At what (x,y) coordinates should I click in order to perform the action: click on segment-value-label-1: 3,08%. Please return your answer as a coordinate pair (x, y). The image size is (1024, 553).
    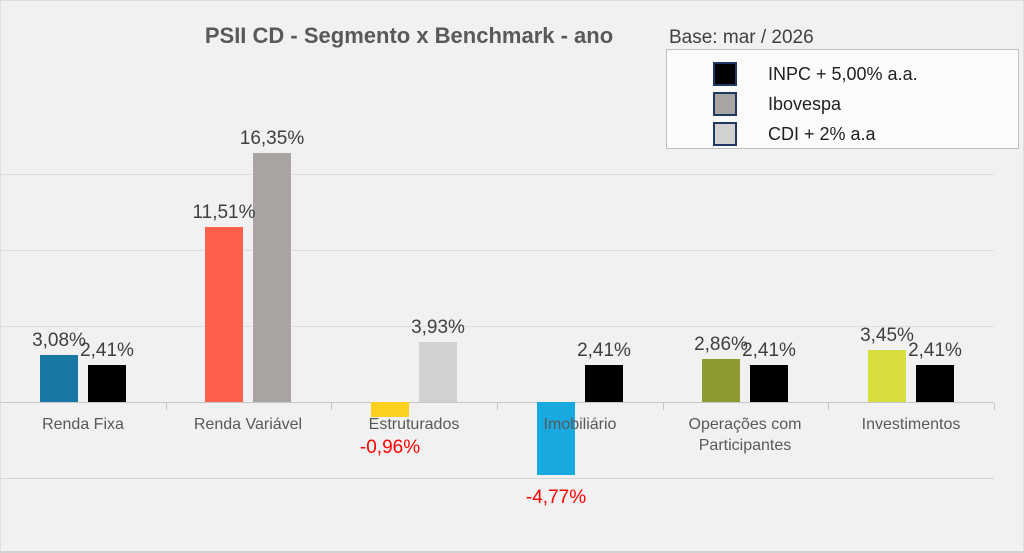
    Looking at the image, I should click on (59, 340).